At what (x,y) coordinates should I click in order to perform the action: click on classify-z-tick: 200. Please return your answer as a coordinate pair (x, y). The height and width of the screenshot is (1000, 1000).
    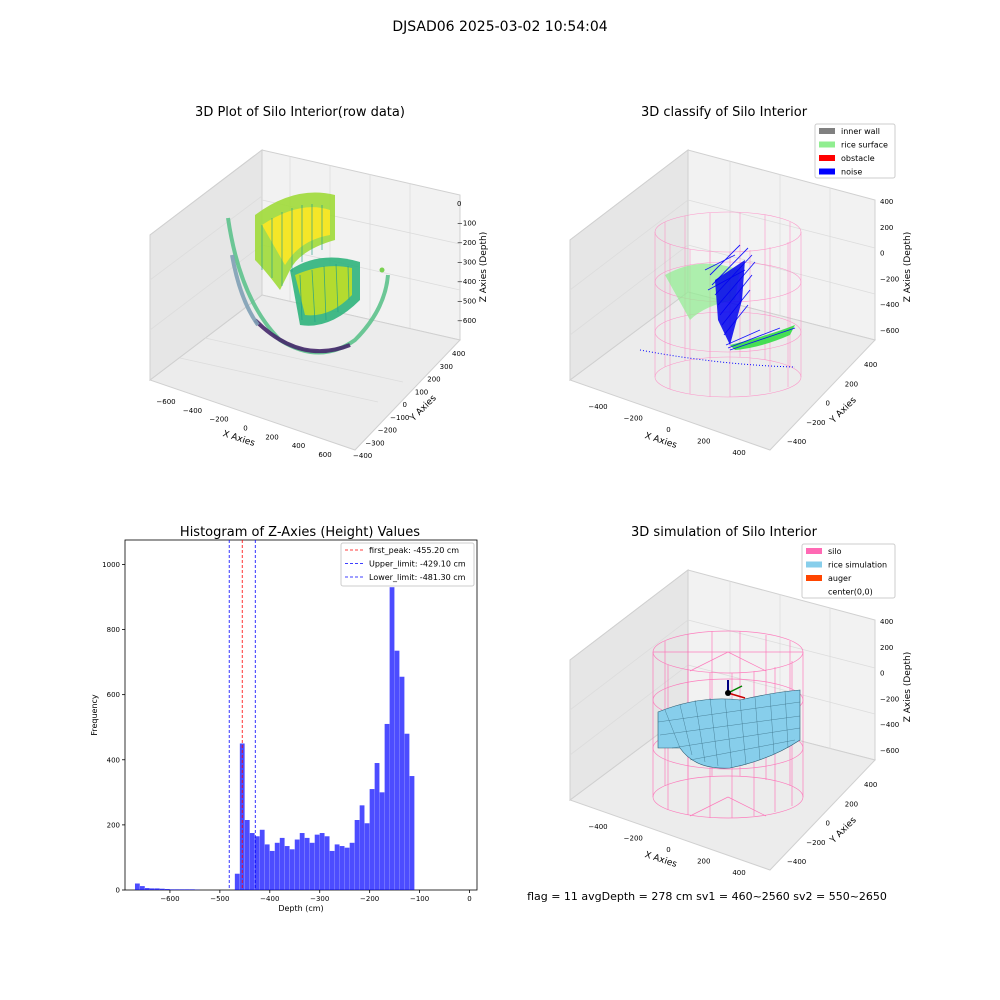
    Looking at the image, I should click on (886, 228).